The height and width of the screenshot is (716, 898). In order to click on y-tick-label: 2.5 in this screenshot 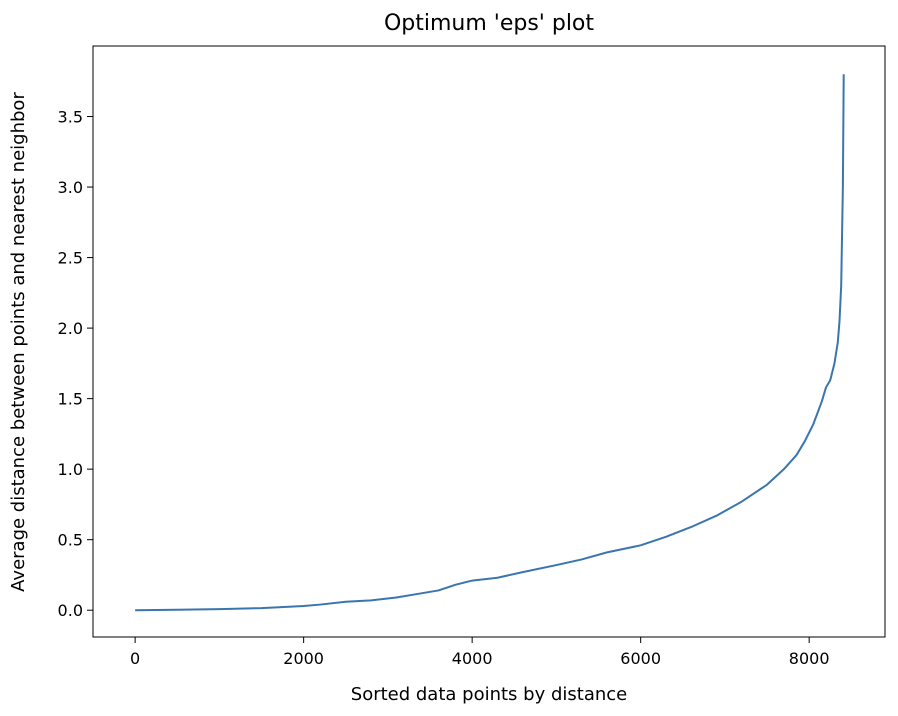, I will do `click(70, 258)`.